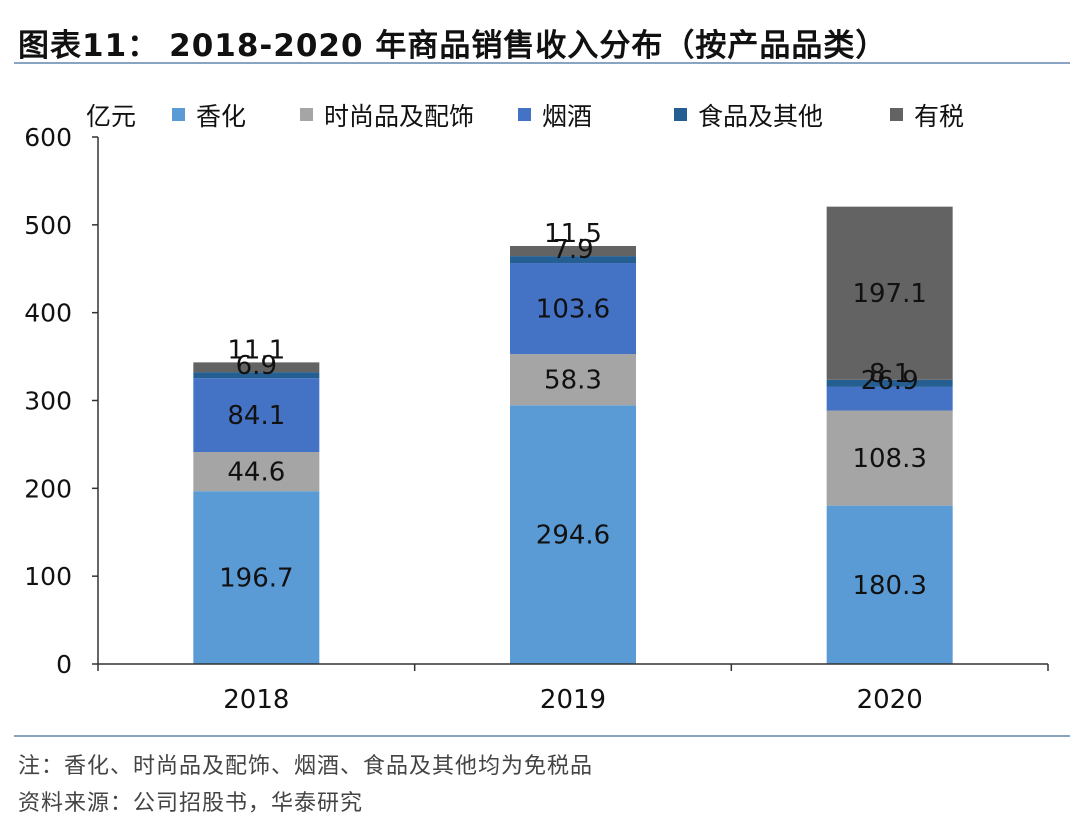 The width and height of the screenshot is (1080, 829). I want to click on data-label: 84.1, so click(256, 416).